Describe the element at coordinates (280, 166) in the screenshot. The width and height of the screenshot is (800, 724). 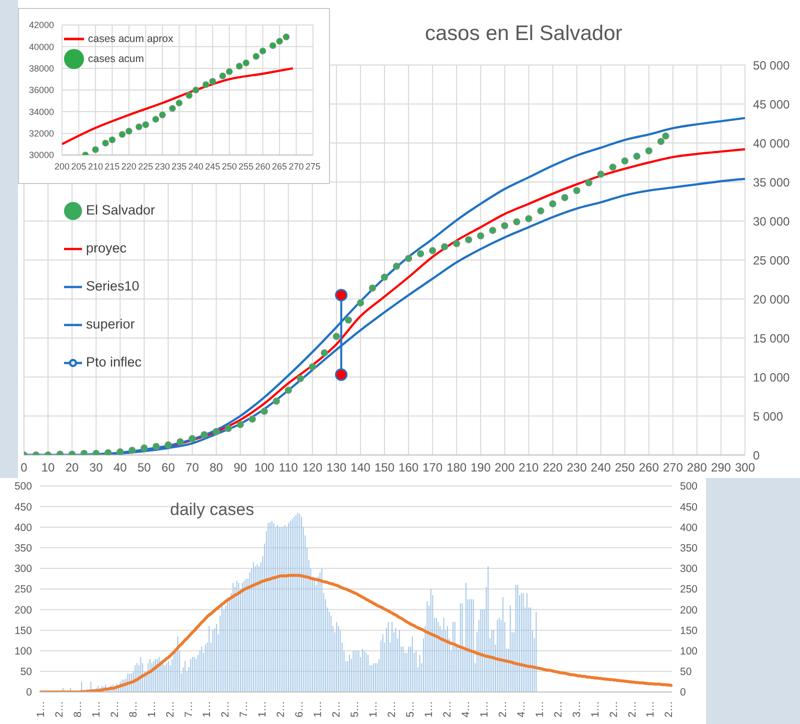
I see `x-tick-label: 265` at that location.